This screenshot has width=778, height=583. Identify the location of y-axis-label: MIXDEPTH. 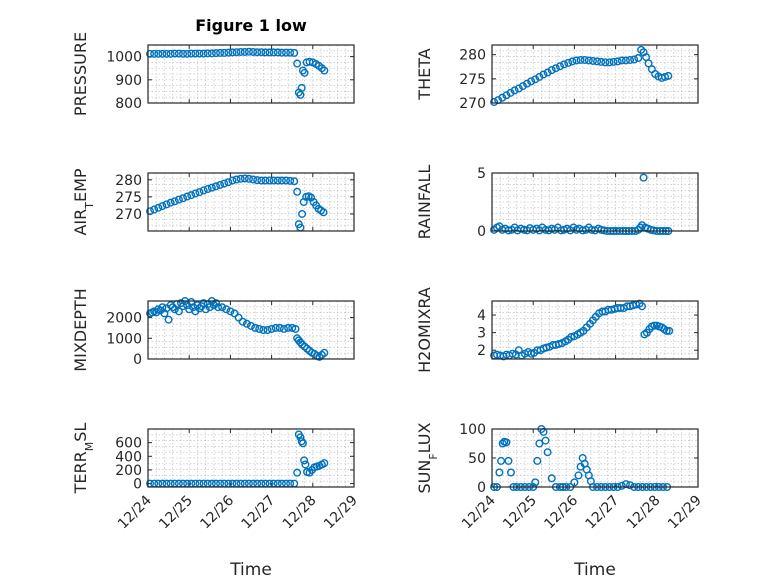
(80, 329).